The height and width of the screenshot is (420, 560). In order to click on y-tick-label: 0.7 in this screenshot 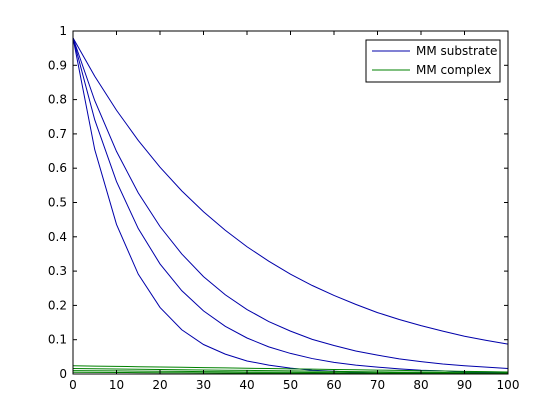, I will do `click(57, 134)`.